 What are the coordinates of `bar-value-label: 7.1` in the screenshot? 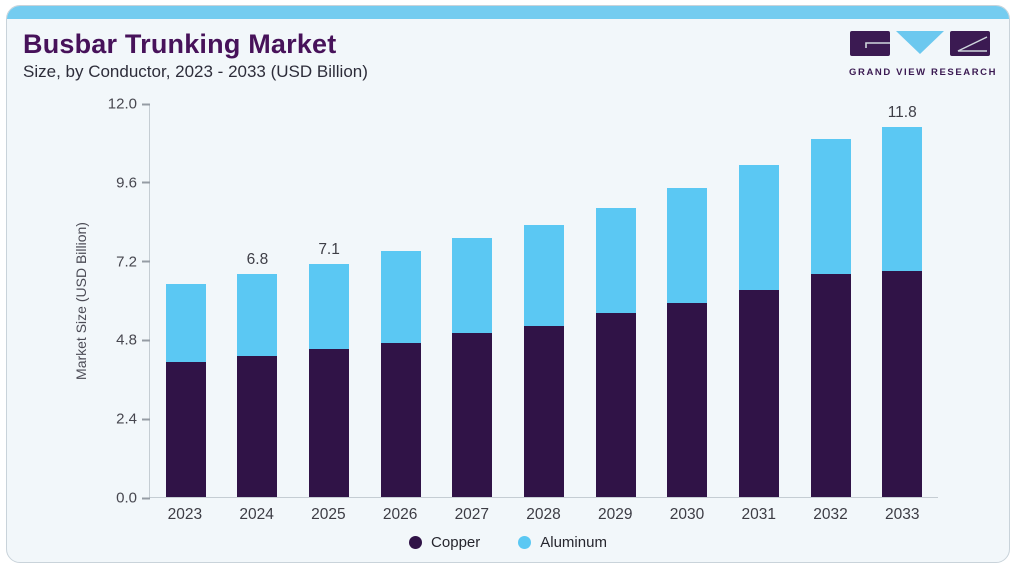 It's located at (329, 249).